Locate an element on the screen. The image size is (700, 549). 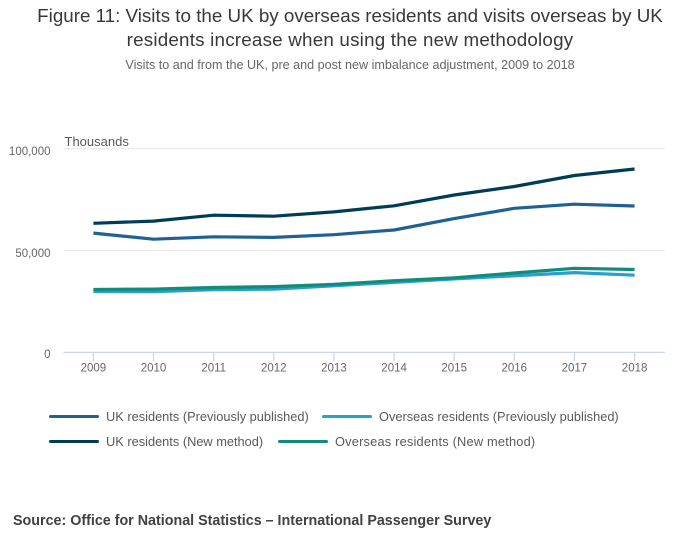
svg-text: 2016 is located at coordinates (515, 369).